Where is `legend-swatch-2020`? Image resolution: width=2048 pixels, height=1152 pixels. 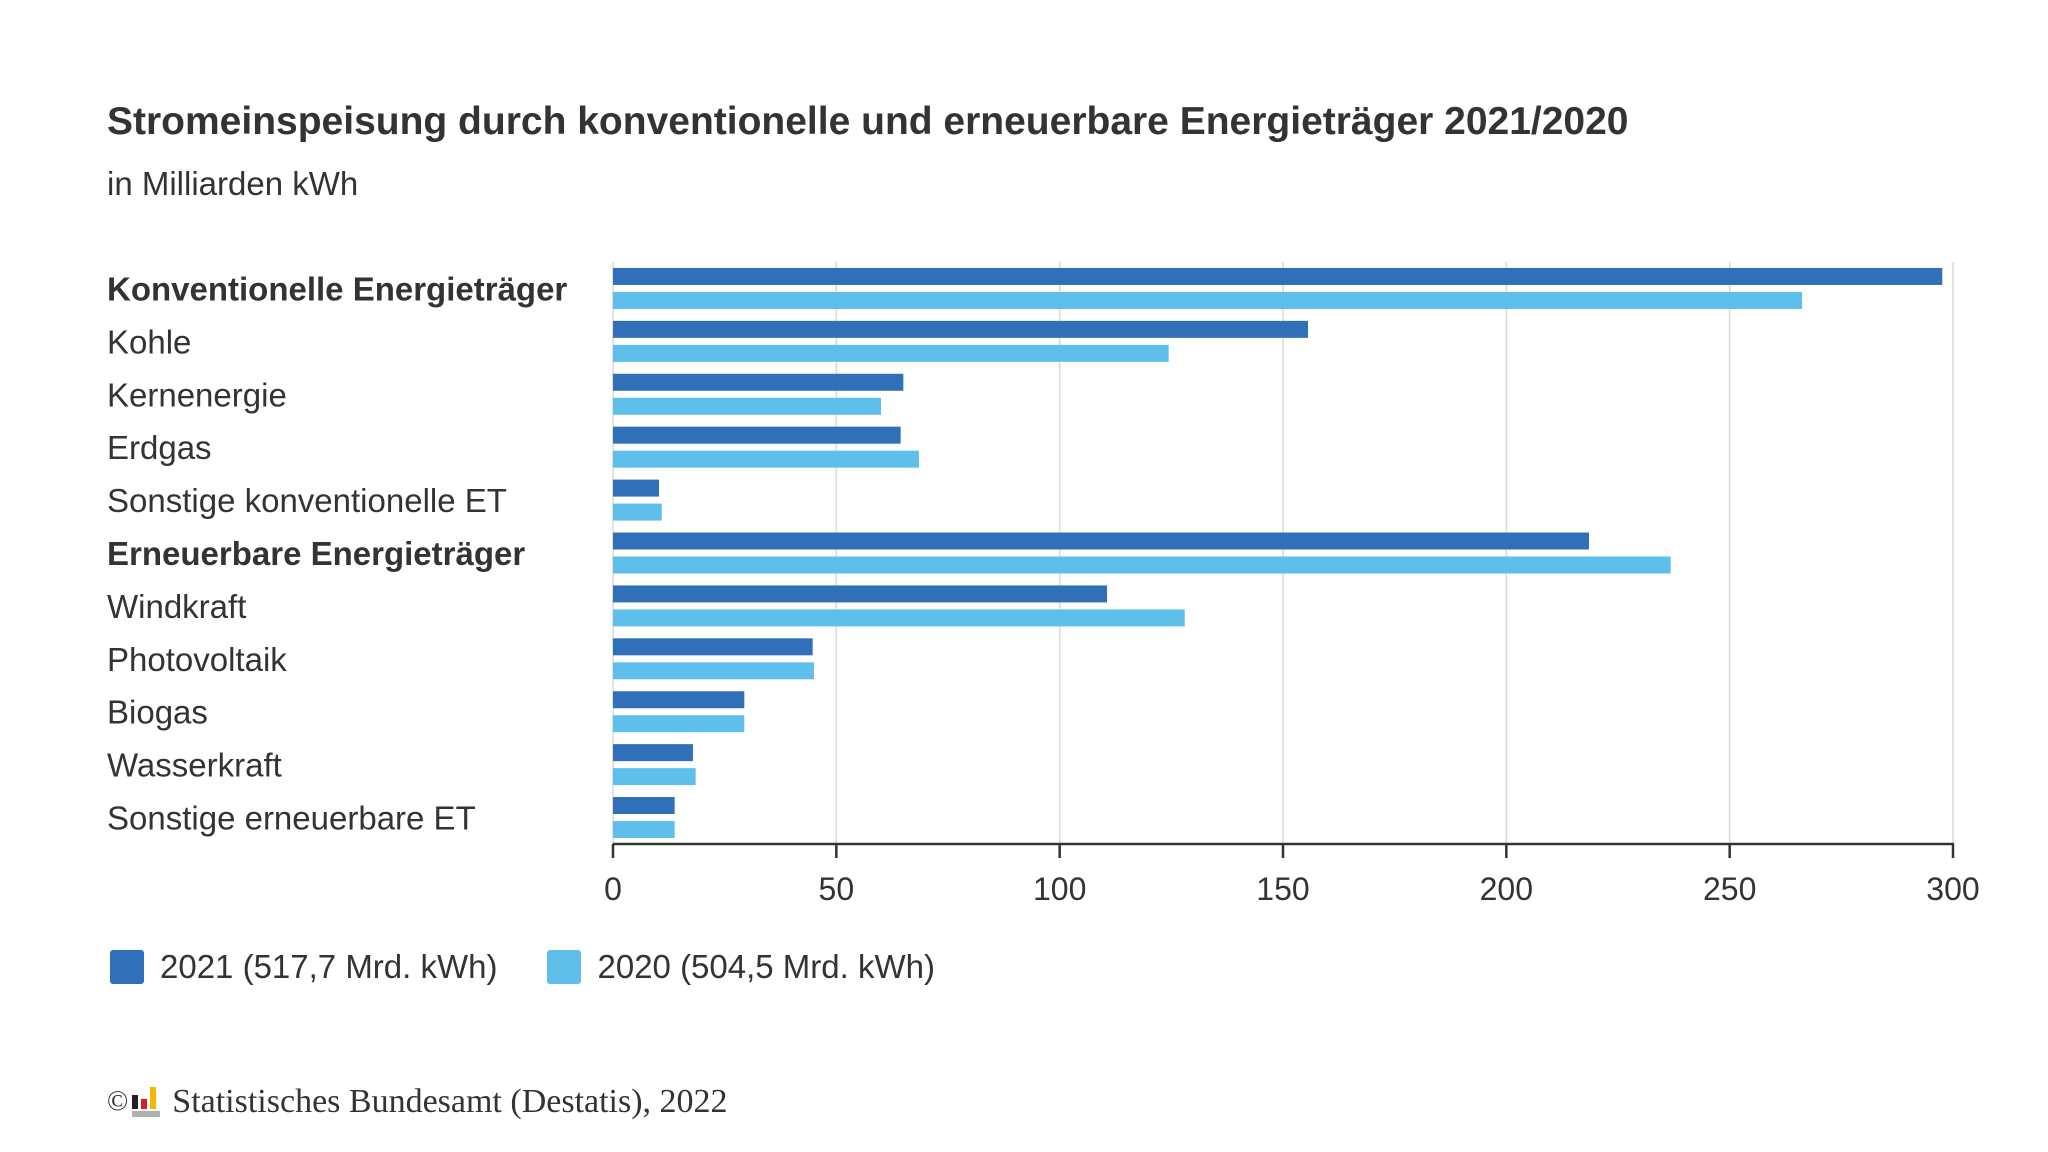 legend-swatch-2020 is located at coordinates (564, 967).